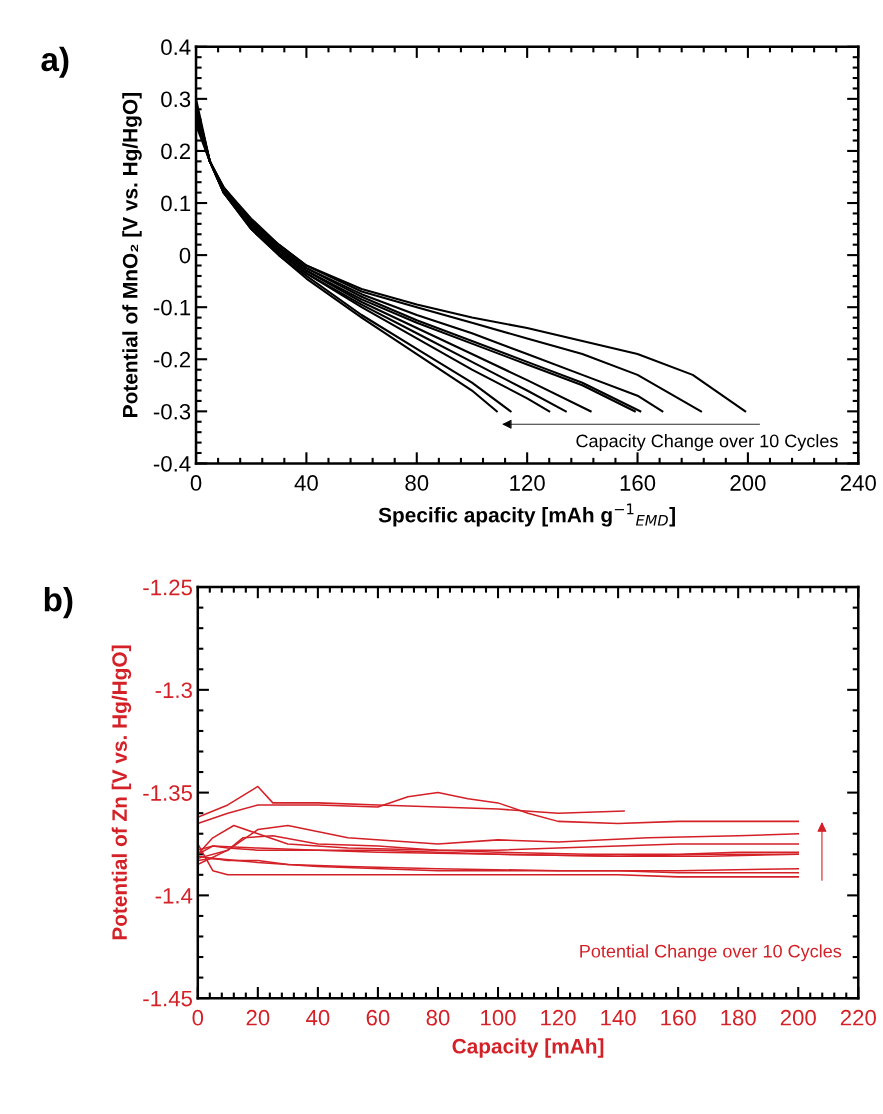 Image resolution: width=883 pixels, height=1114 pixels. I want to click on chart-title: b), so click(58, 603).